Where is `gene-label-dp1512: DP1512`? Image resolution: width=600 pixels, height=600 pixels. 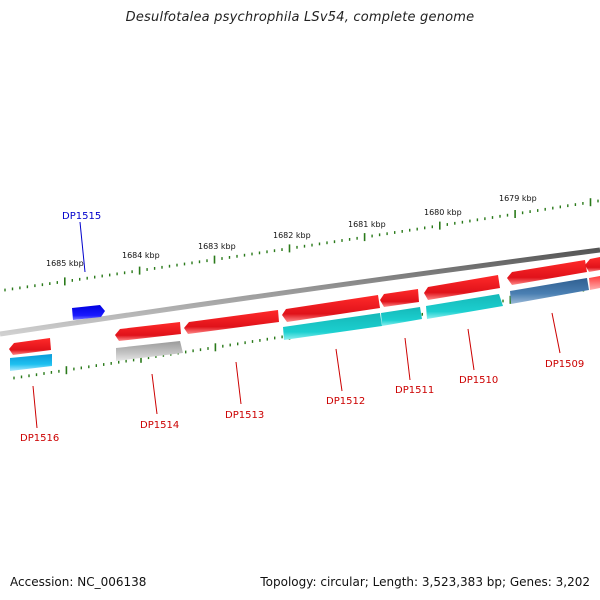
gene-label-dp1512: DP1512 is located at coordinates (345, 401).